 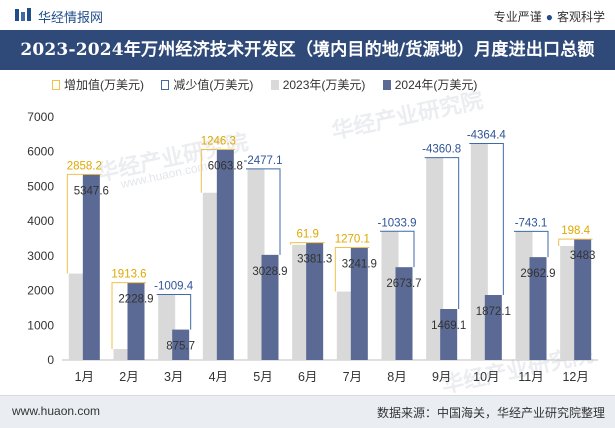 What do you see at coordinates (441, 377) in the screenshot?
I see `x-tick-label: 9月` at bounding box center [441, 377].